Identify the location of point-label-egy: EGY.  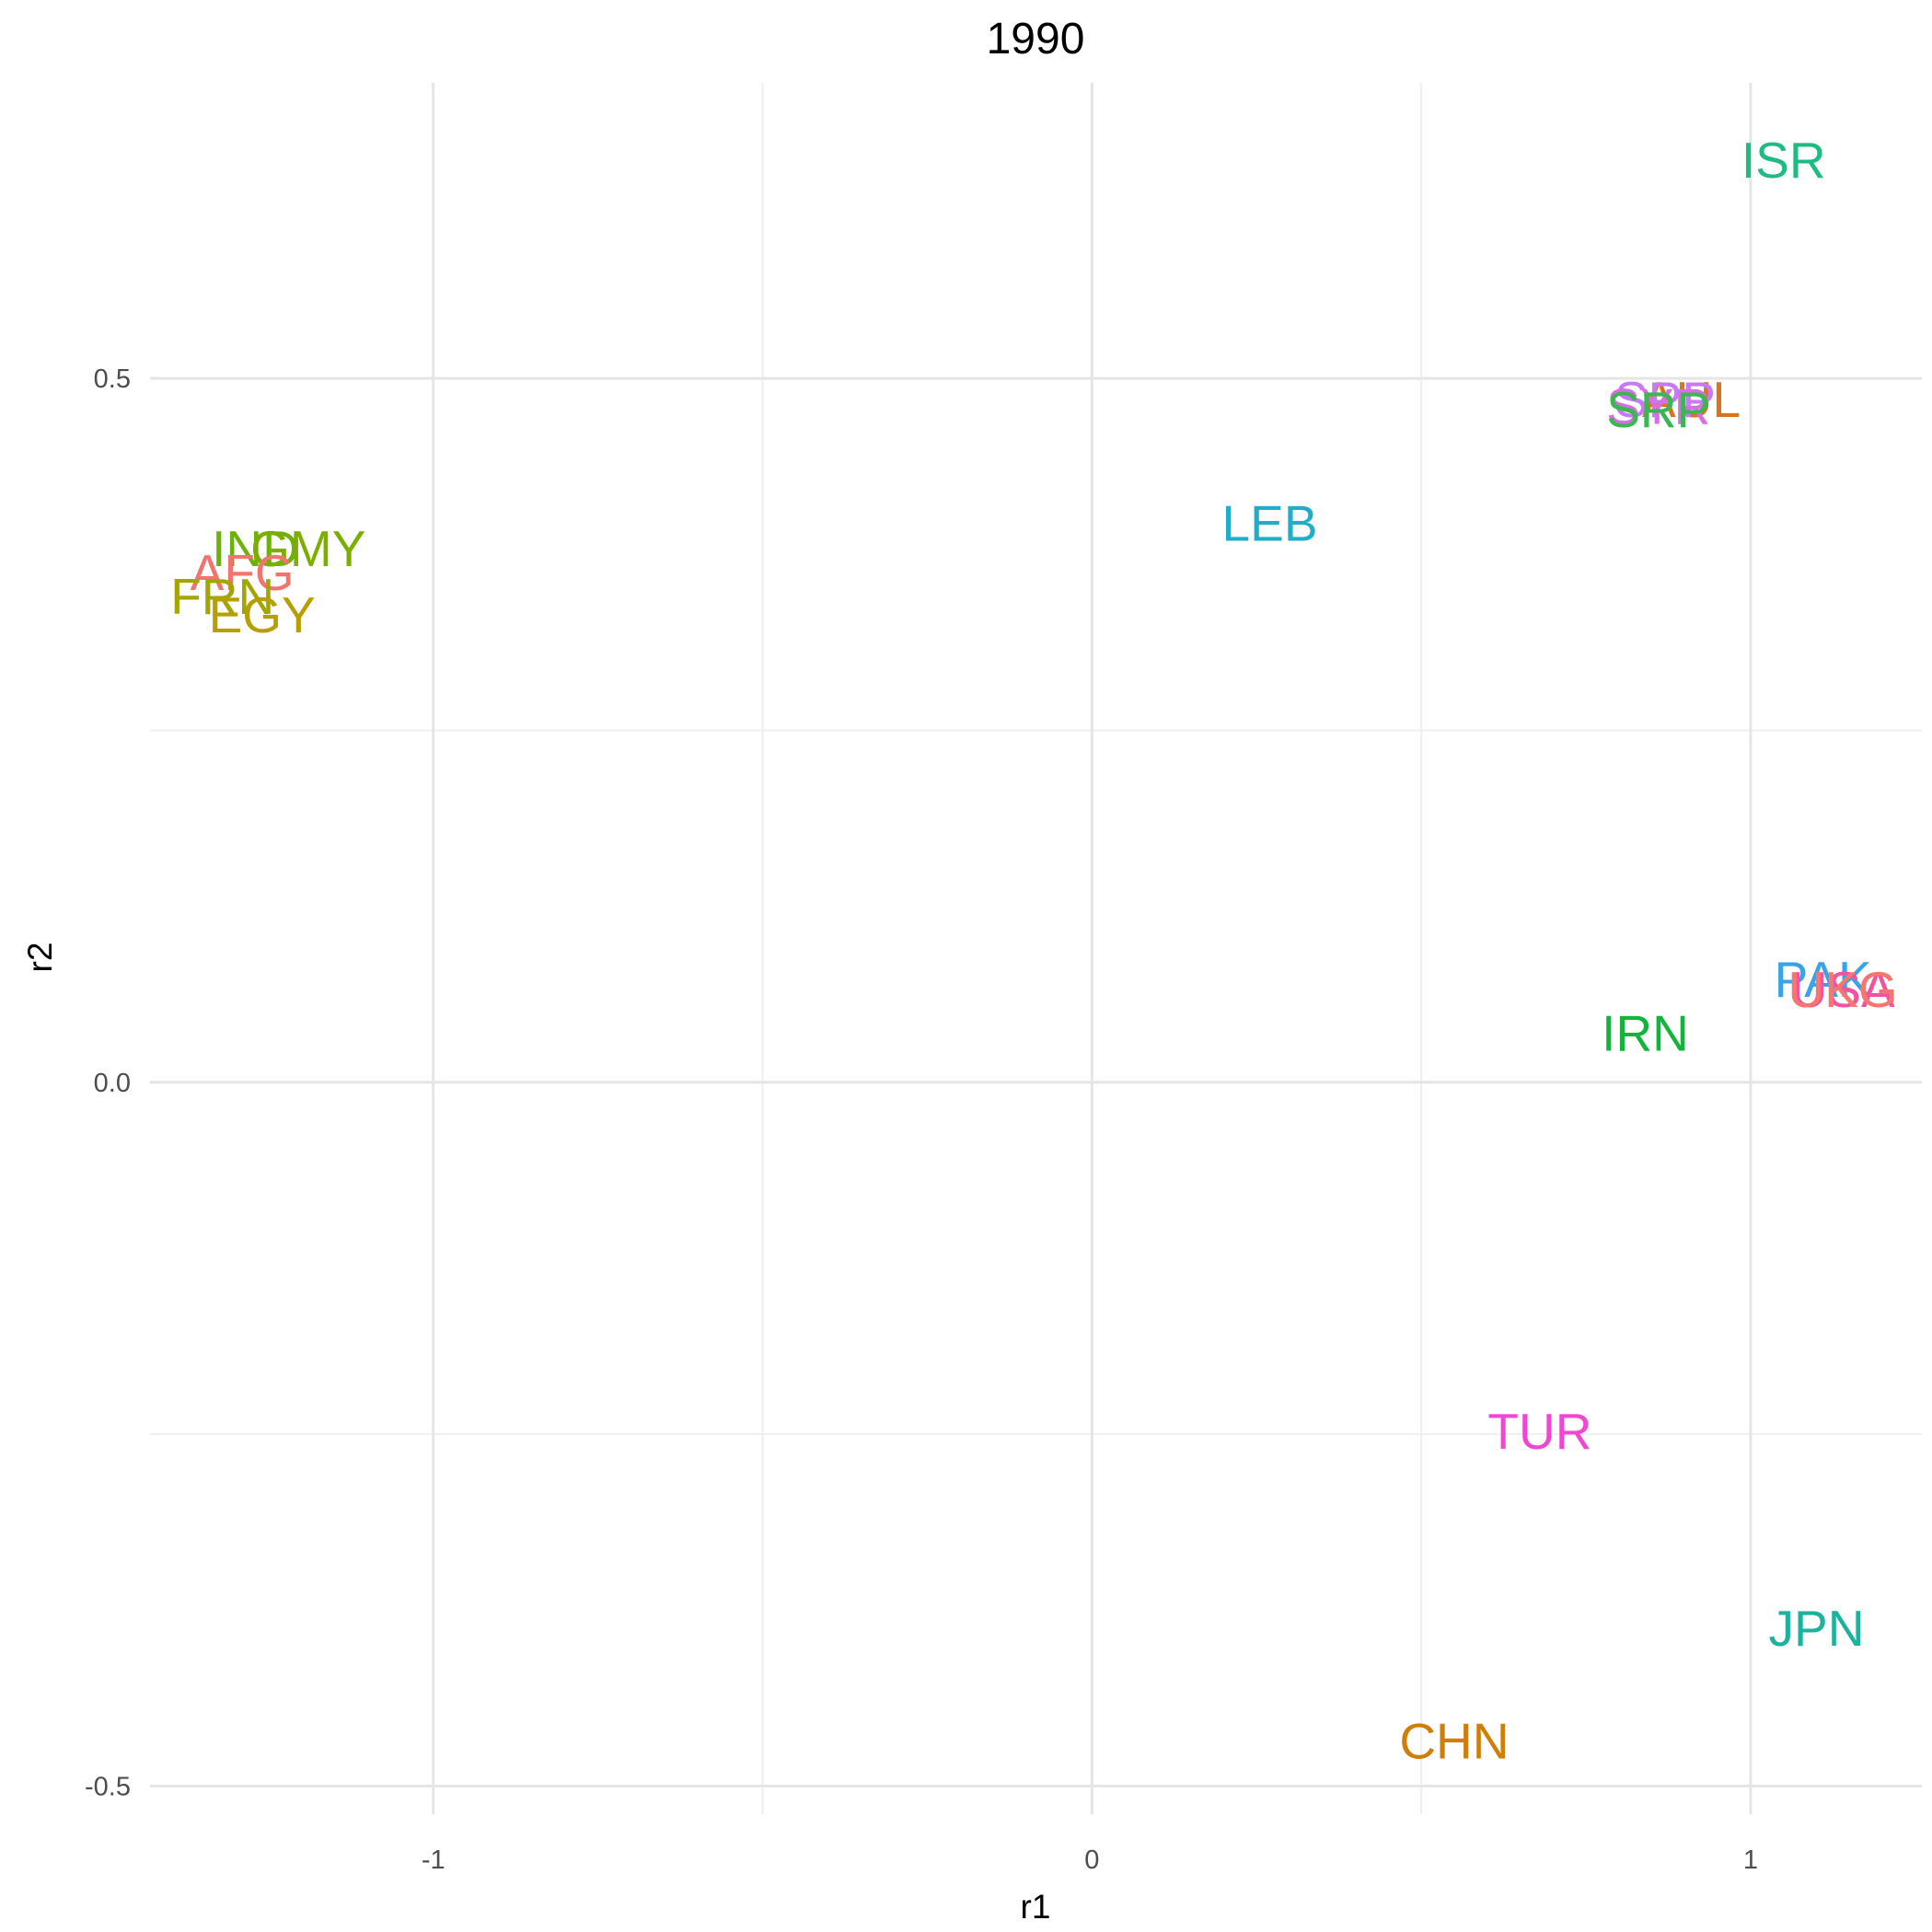
(263, 614).